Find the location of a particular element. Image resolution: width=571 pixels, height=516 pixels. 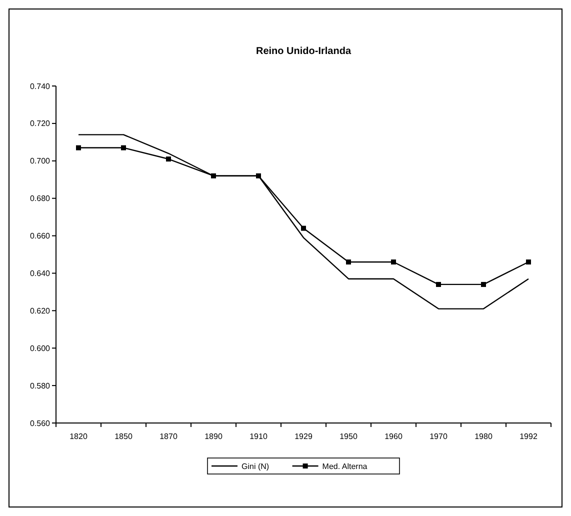

x-tick-label: 1970 is located at coordinates (439, 436).